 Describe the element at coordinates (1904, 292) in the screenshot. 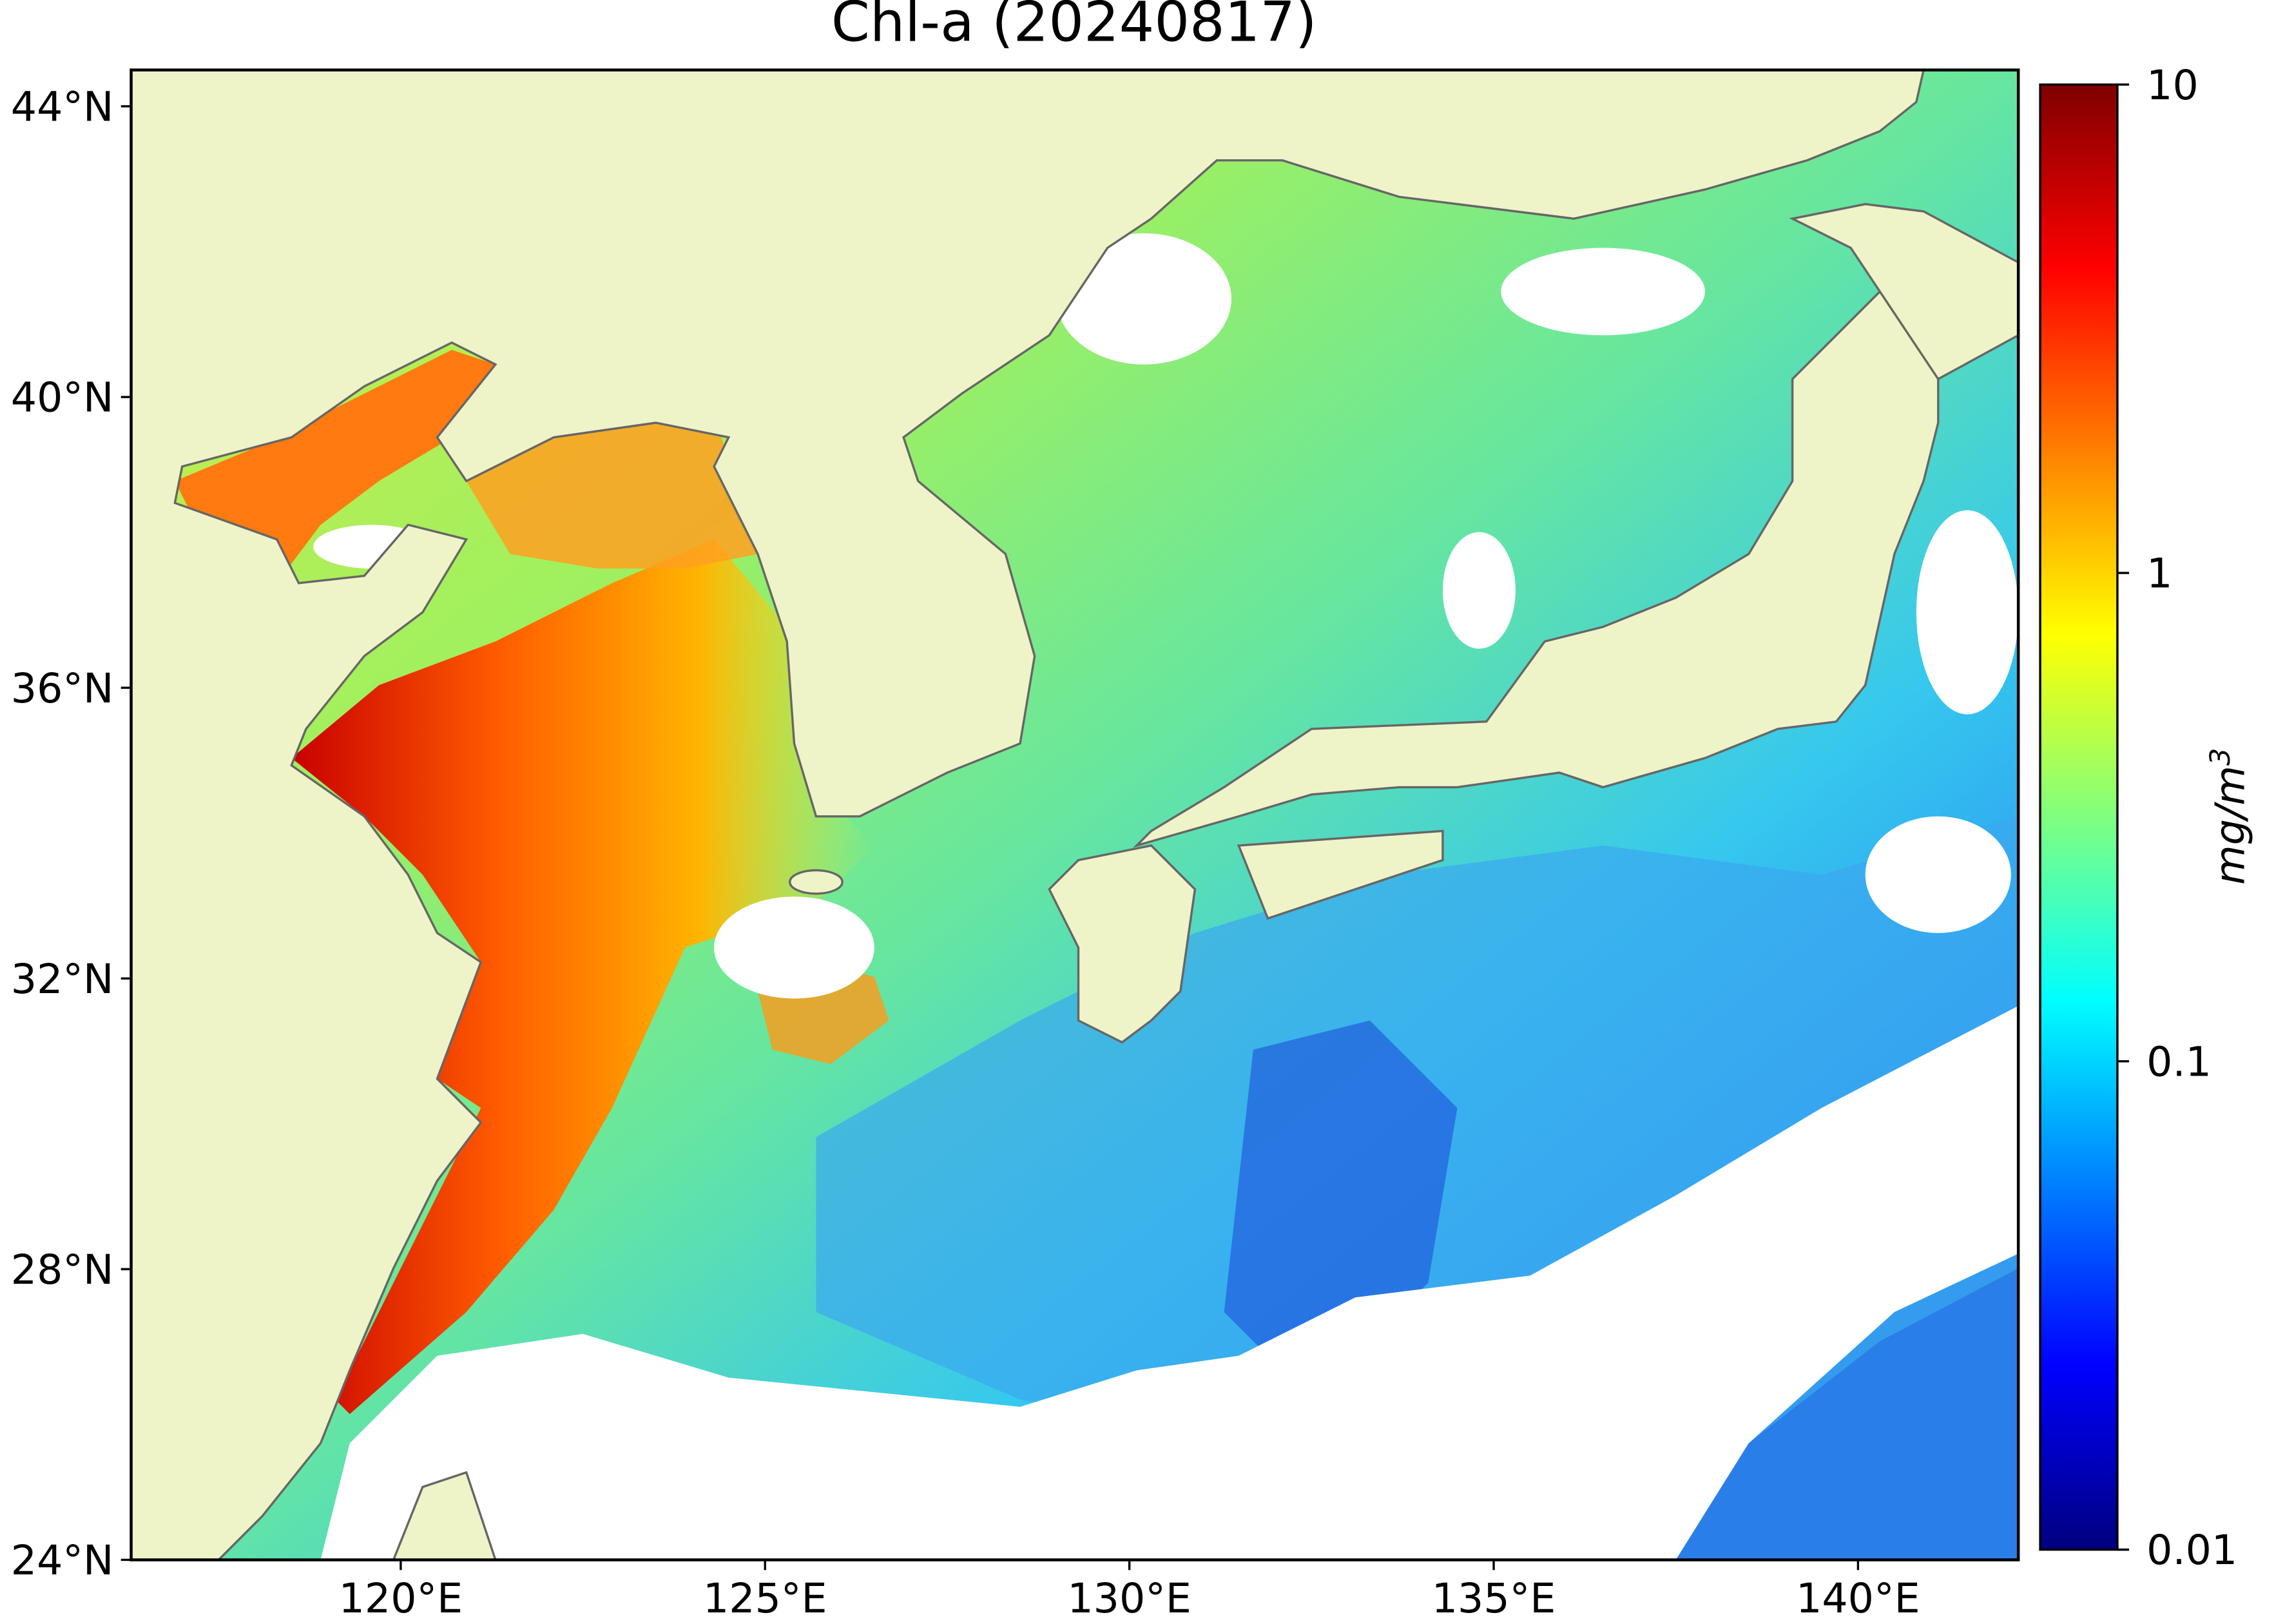

I see `hokkaido` at that location.